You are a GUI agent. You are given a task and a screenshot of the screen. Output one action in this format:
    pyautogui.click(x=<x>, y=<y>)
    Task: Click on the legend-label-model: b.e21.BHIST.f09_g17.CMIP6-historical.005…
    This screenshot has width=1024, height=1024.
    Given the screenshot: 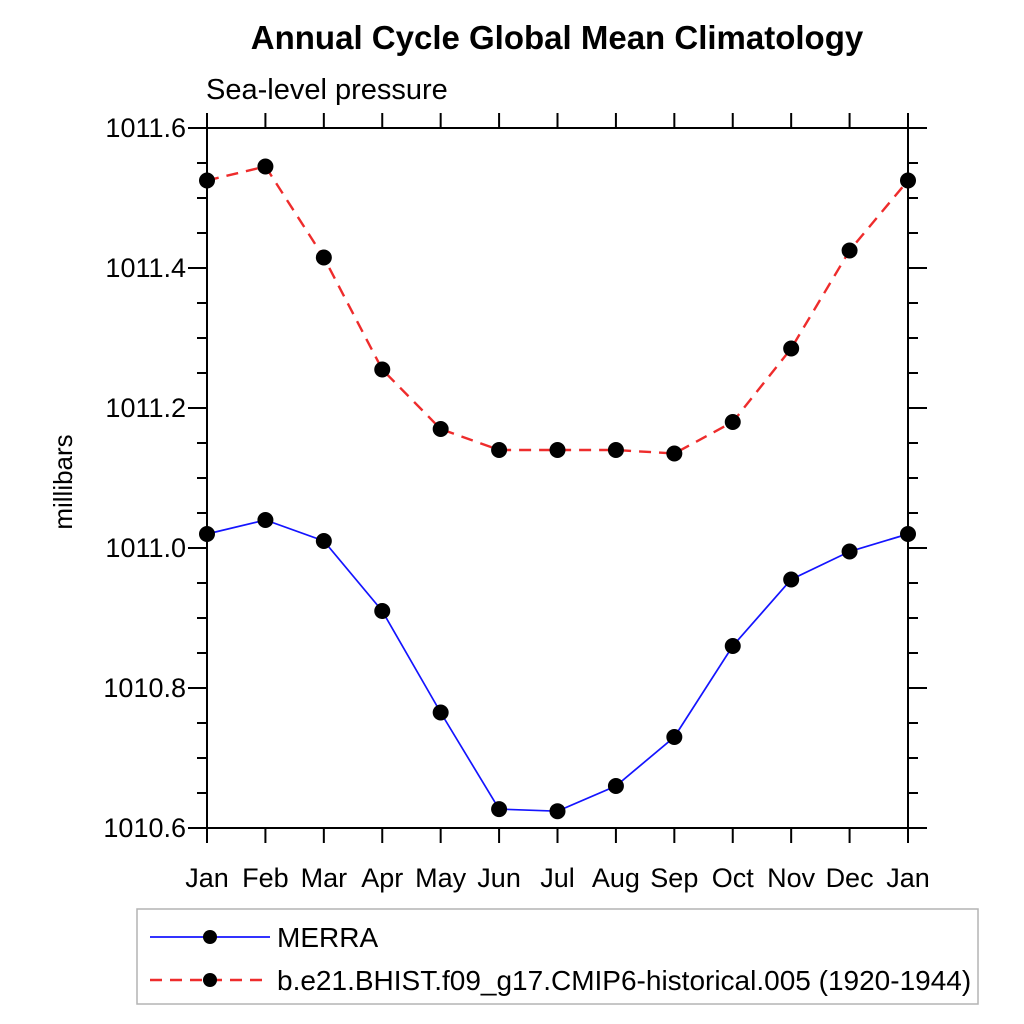 What is the action you would take?
    pyautogui.click(x=624, y=980)
    